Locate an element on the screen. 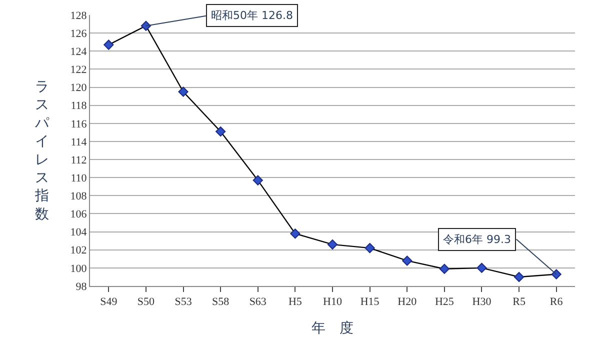 The width and height of the screenshot is (600, 343). x-tick-label: R6 is located at coordinates (557, 302).